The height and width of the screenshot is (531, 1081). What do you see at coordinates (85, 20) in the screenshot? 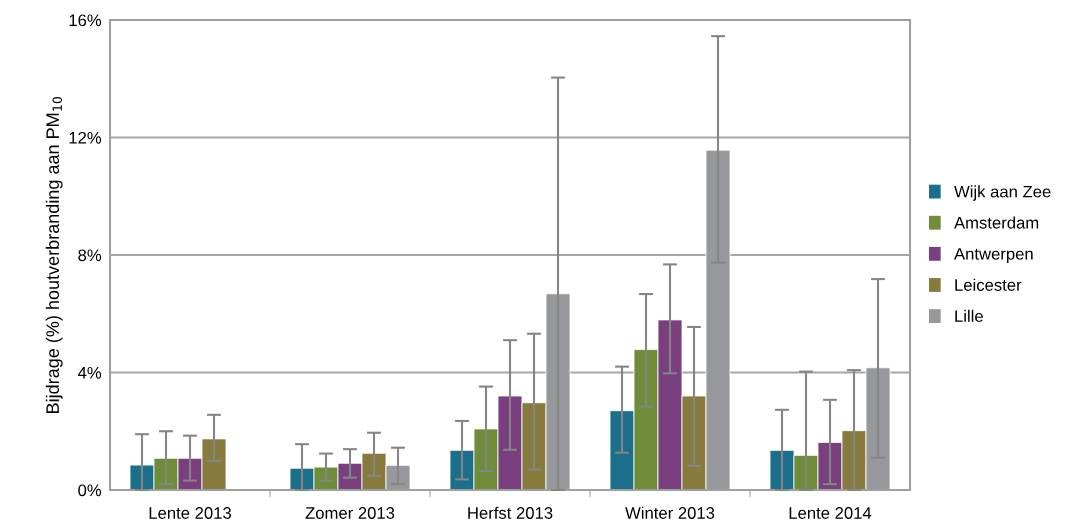
I see `y-tick-label: 16%` at bounding box center [85, 20].